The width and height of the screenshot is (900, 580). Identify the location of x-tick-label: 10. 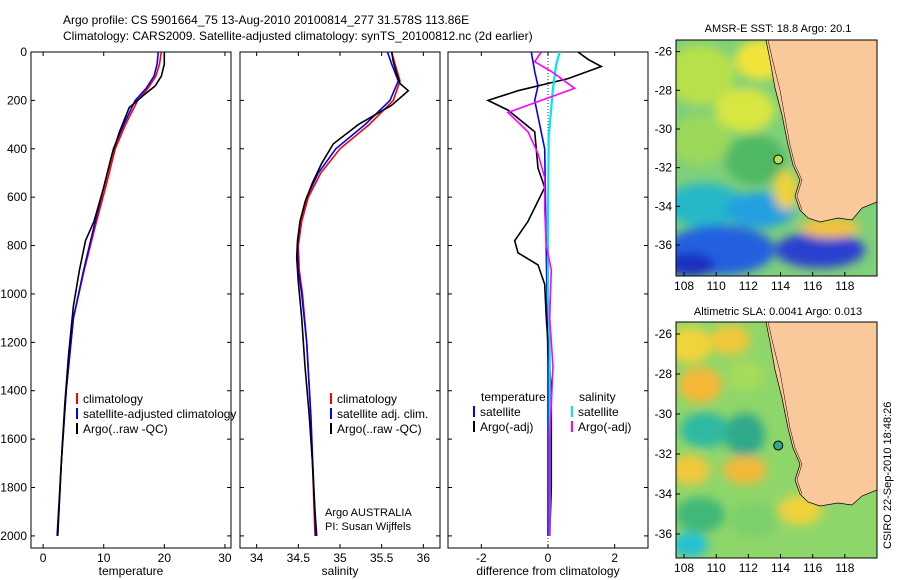
(104, 558).